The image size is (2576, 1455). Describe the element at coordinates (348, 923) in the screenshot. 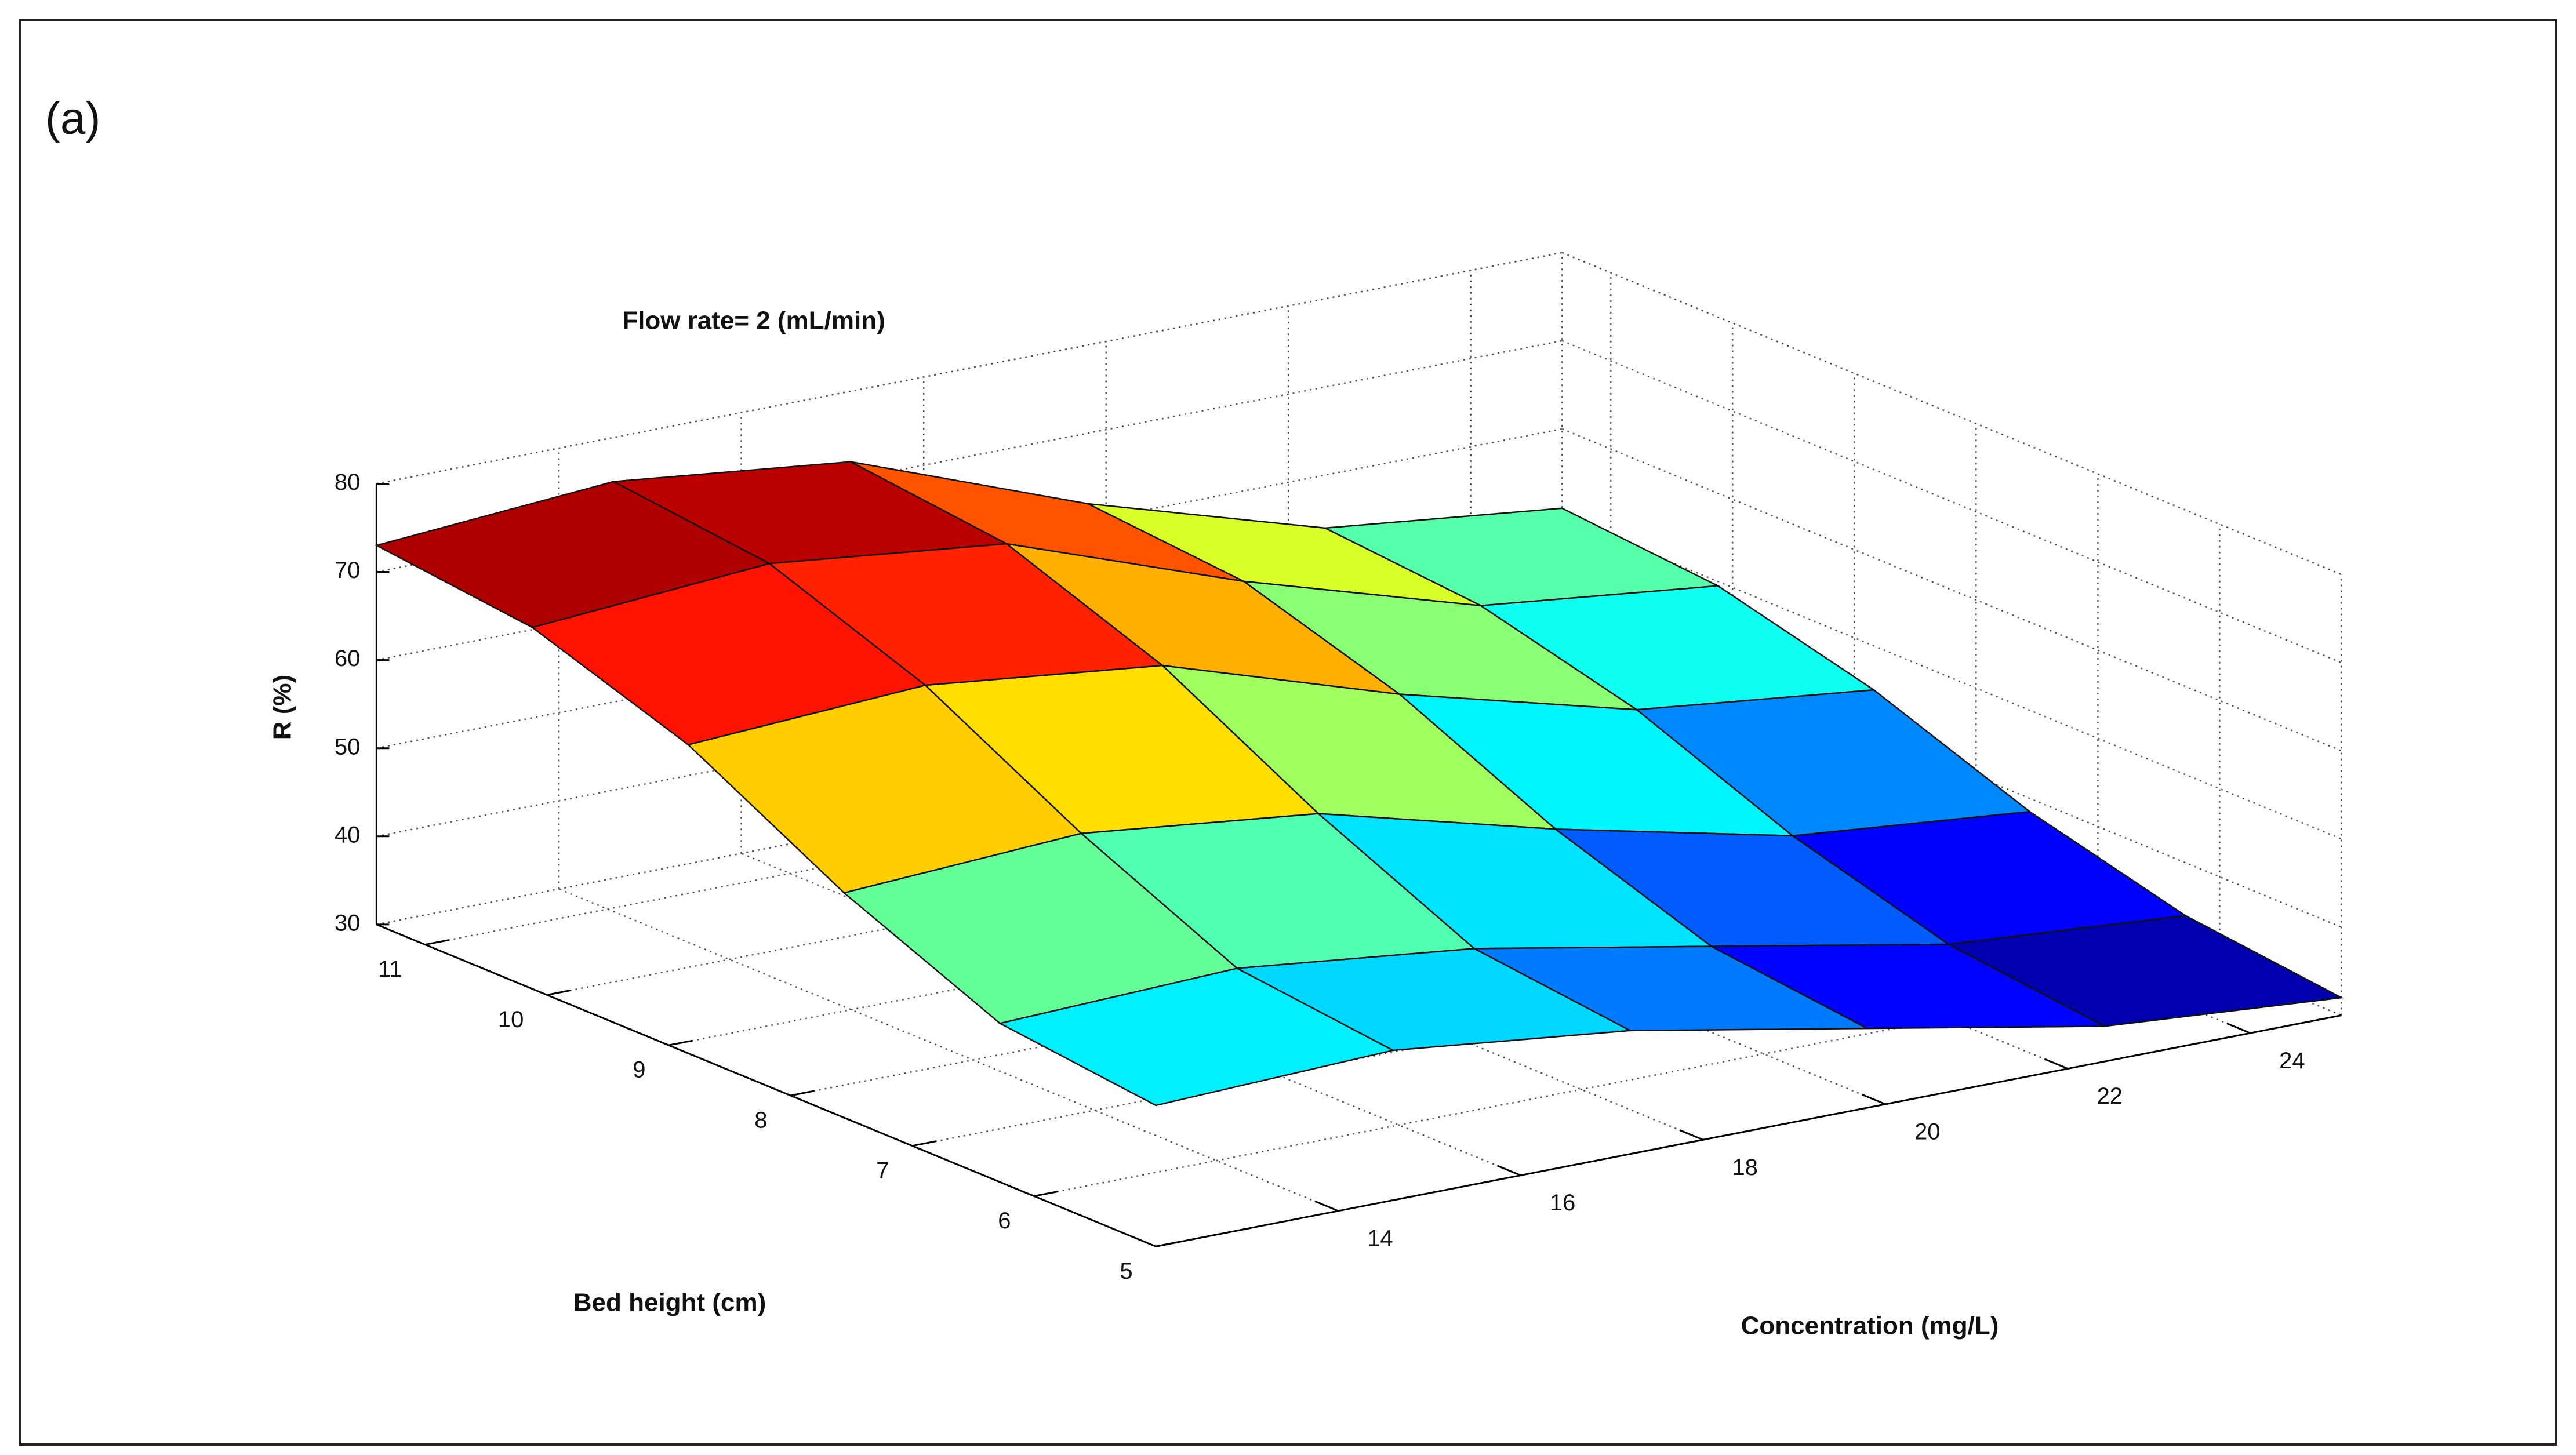

I see `z-tick-label: 30` at that location.